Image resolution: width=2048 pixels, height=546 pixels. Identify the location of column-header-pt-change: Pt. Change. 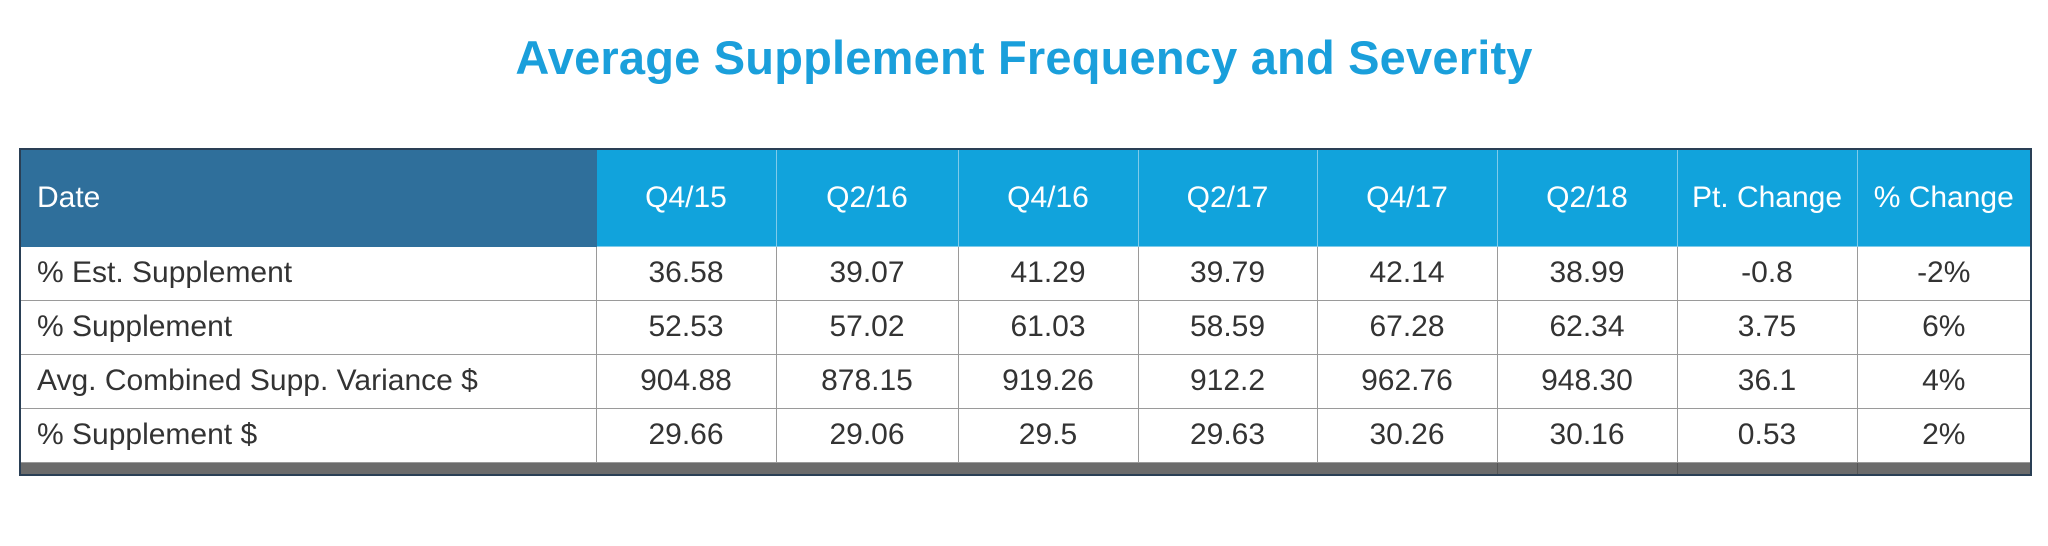
(1767, 197).